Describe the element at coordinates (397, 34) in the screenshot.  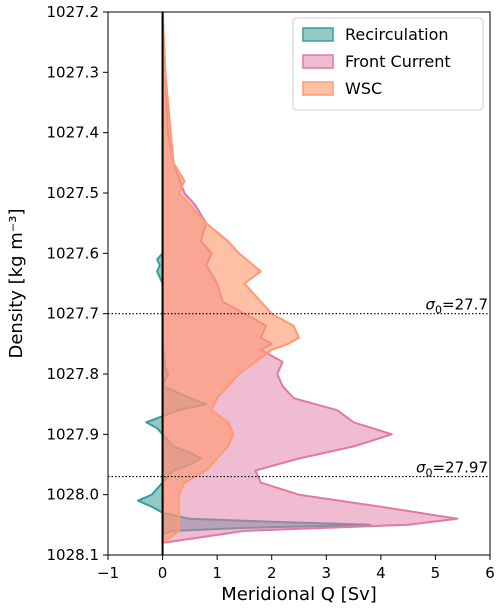
I see `legend-label: Recirculation` at that location.